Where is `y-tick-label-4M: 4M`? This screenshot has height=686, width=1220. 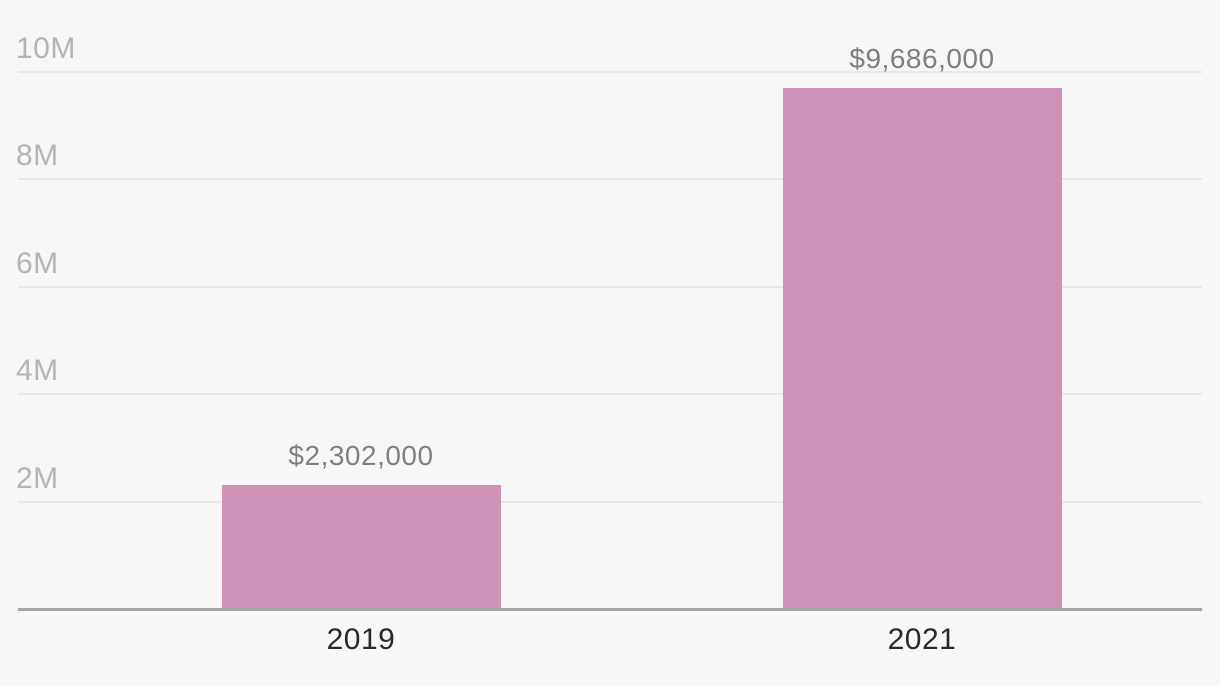
y-tick-label-4M: 4M is located at coordinates (37, 370).